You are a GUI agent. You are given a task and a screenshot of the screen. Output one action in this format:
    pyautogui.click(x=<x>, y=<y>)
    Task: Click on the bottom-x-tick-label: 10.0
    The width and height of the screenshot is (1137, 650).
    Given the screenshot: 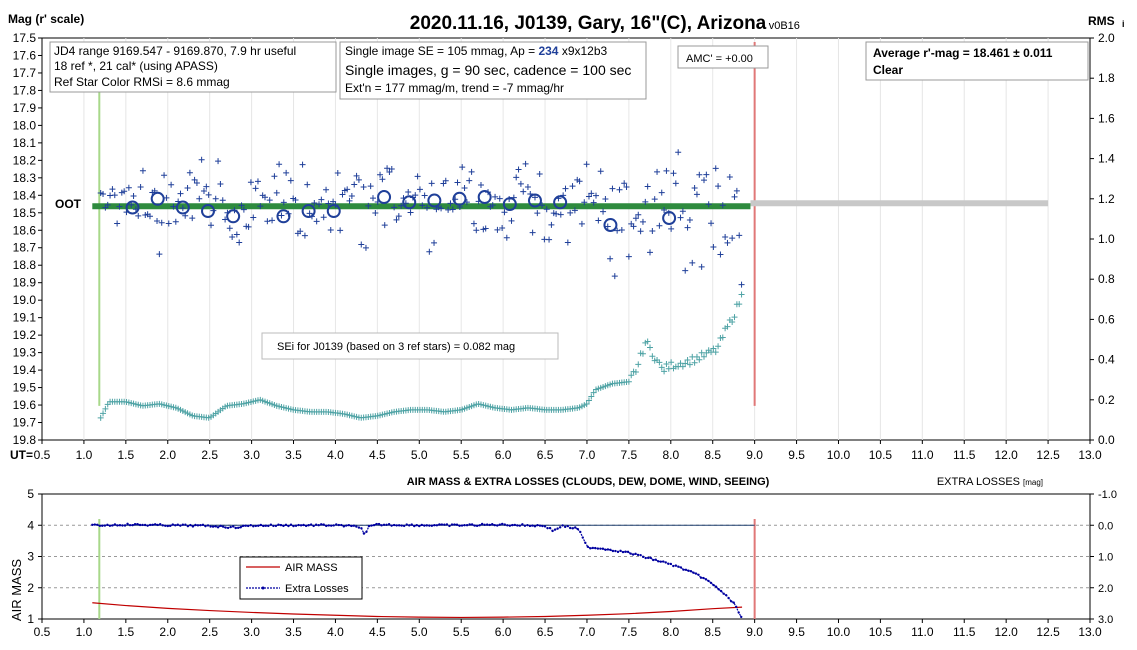 What is the action you would take?
    pyautogui.click(x=839, y=632)
    